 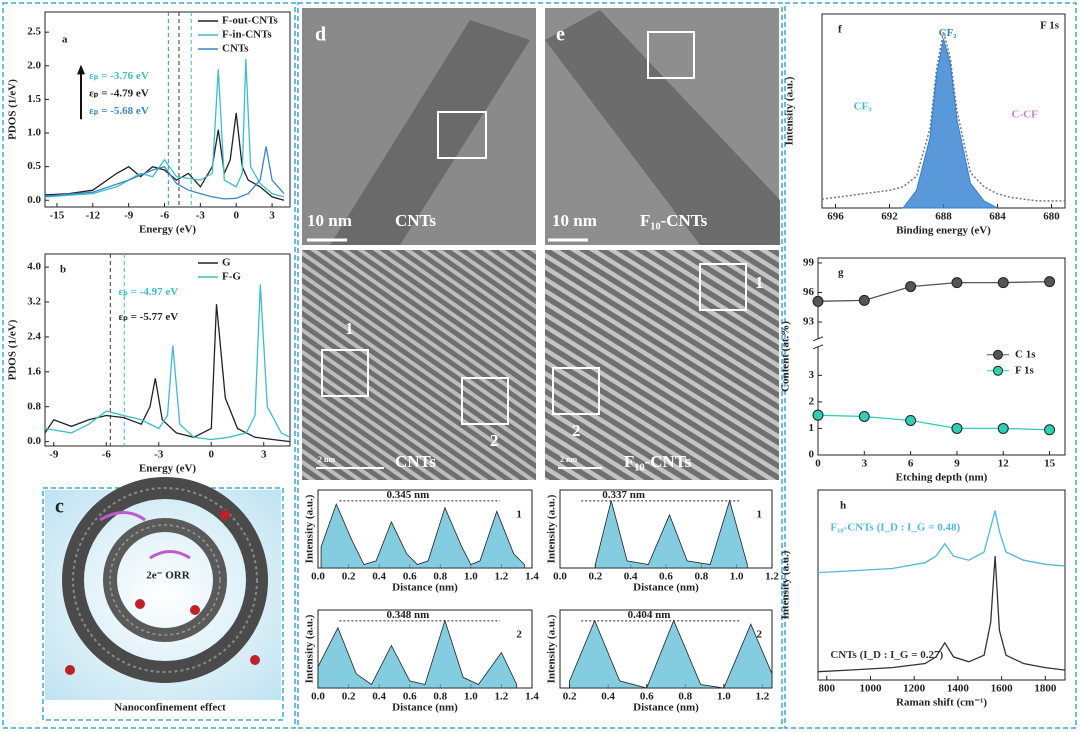 What do you see at coordinates (560, 35) in the screenshot?
I see `panel-letter: e` at bounding box center [560, 35].